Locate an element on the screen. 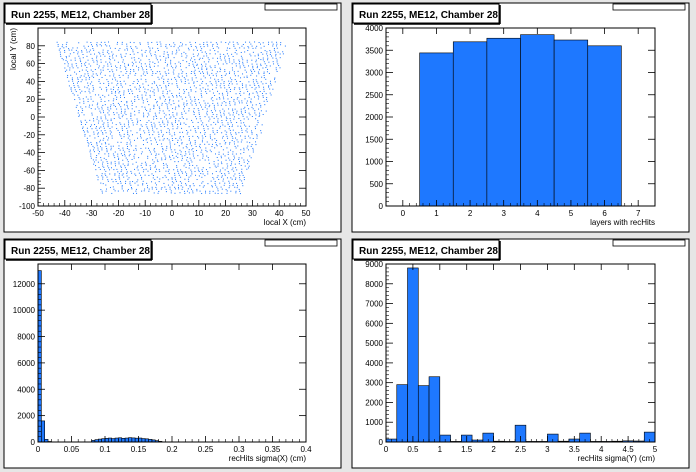 The width and height of the screenshot is (696, 472). y-tick-label: -60 is located at coordinates (29, 170).